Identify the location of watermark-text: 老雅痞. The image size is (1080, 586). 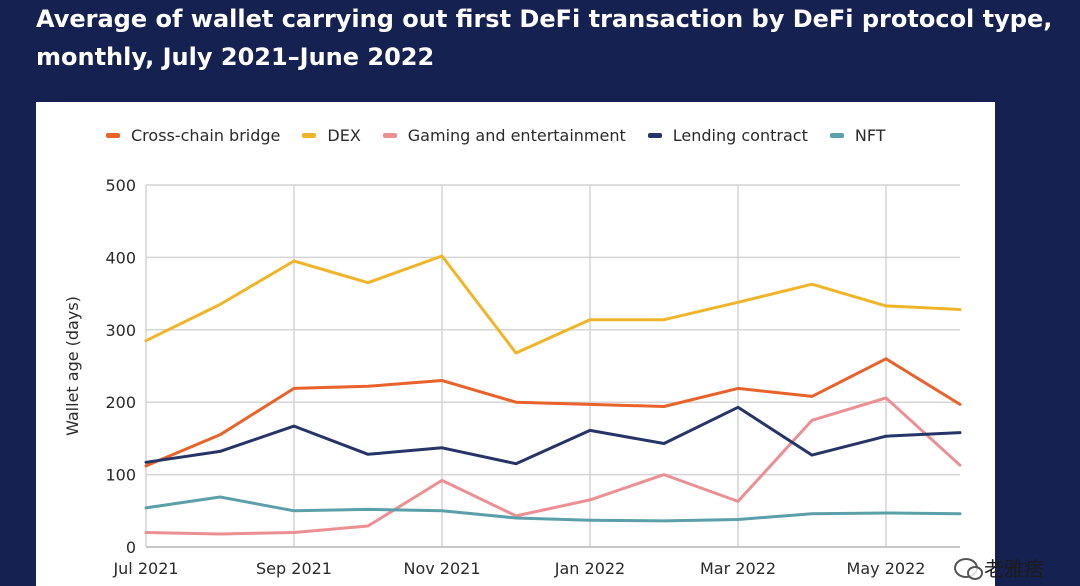
(1014, 569).